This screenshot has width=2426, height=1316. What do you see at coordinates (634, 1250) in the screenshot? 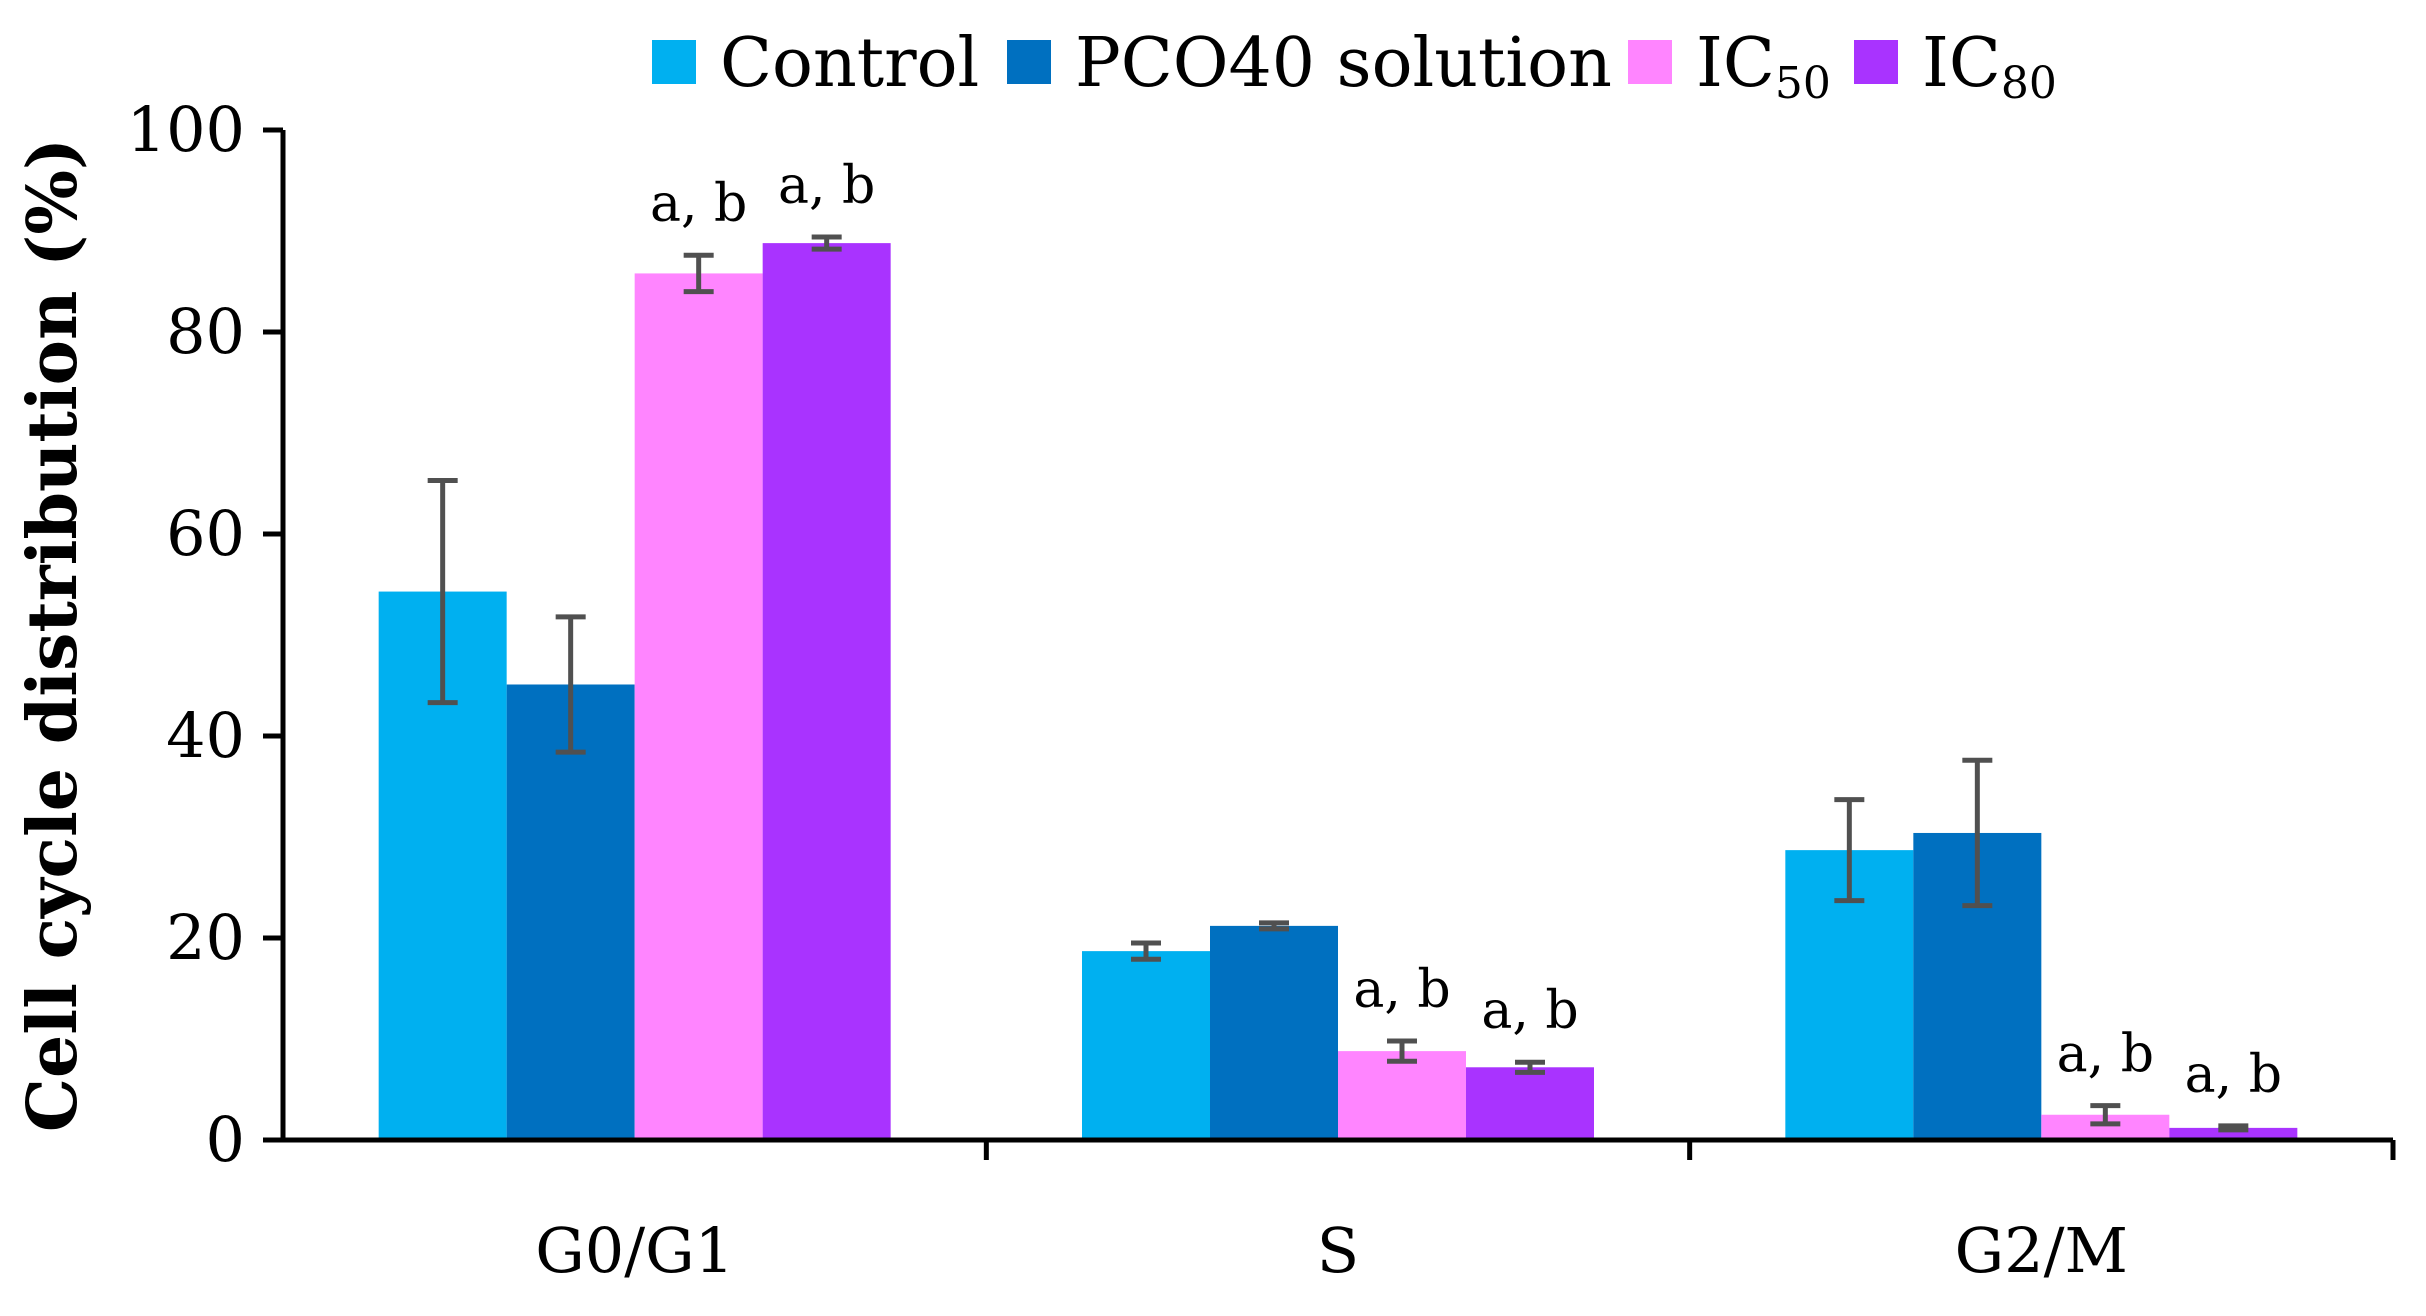
I see `x-category-label: G0/G1` at bounding box center [634, 1250].